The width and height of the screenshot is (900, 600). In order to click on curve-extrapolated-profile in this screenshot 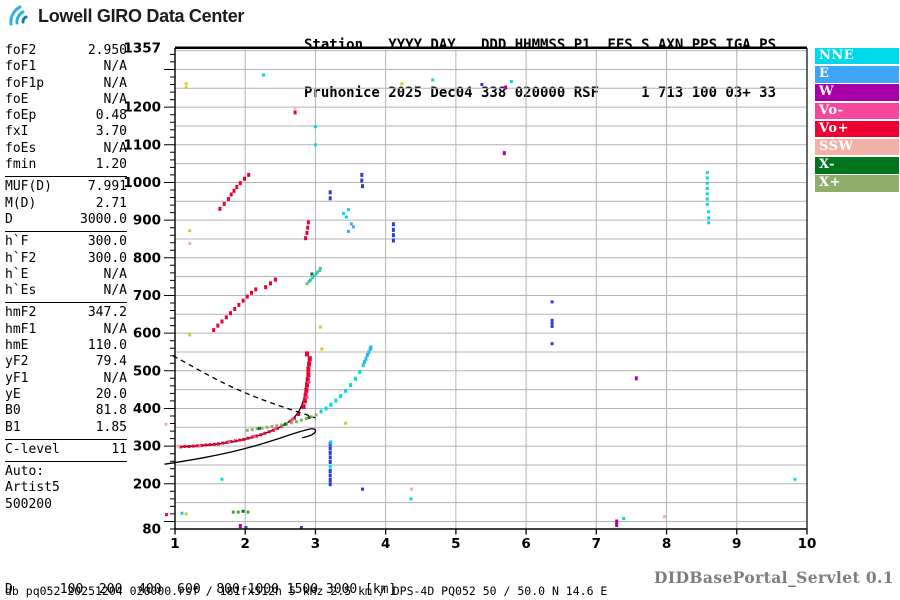, I will do `click(244, 387)`.